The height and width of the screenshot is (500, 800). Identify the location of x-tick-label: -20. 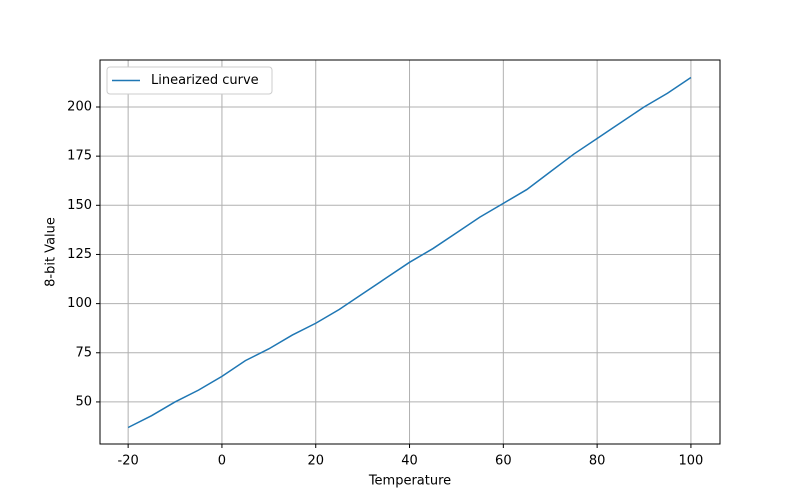
(128, 461).